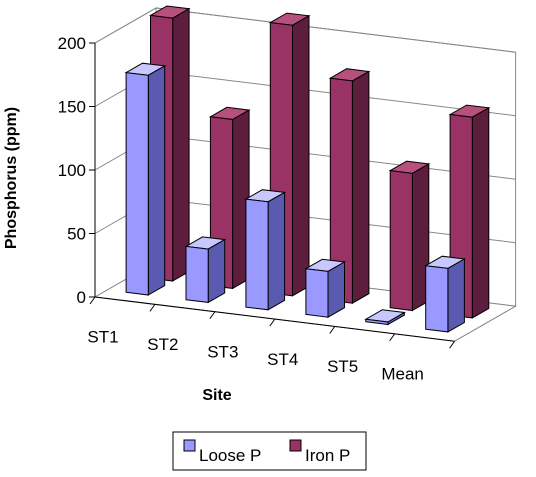 Image resolution: width=536 pixels, height=477 pixels. I want to click on bar-loose-p-st1, so click(145, 179).